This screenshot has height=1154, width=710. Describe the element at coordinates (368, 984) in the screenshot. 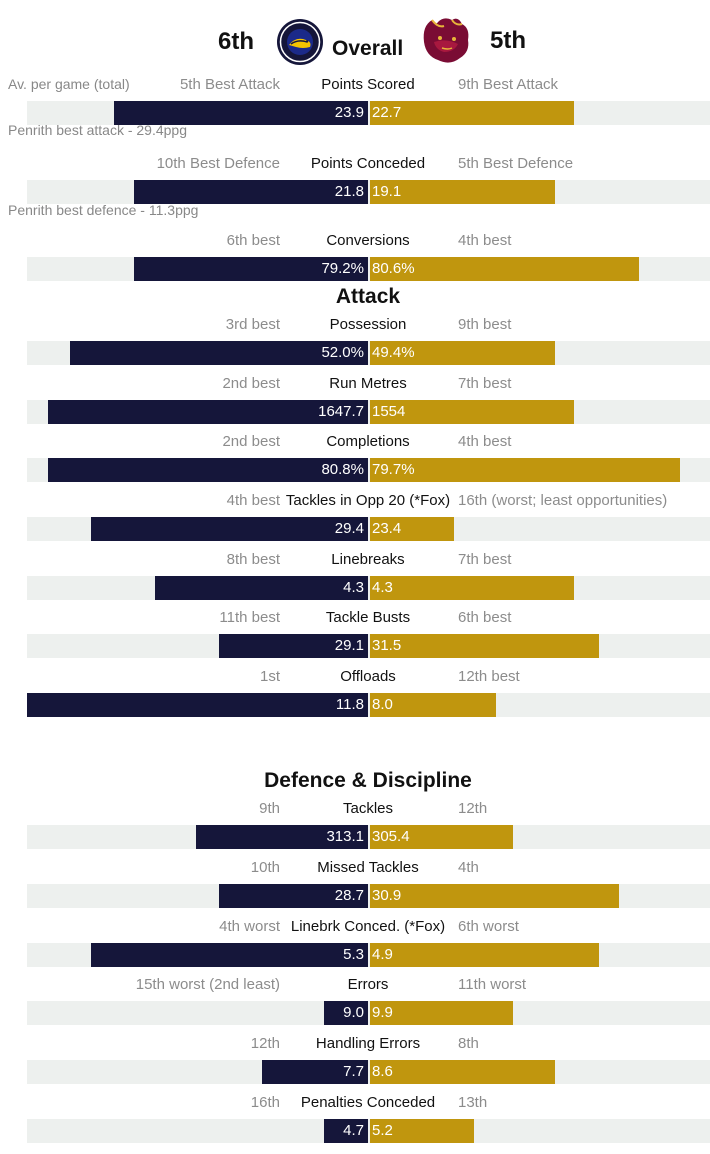

I see `stat-name: Errors` at that location.